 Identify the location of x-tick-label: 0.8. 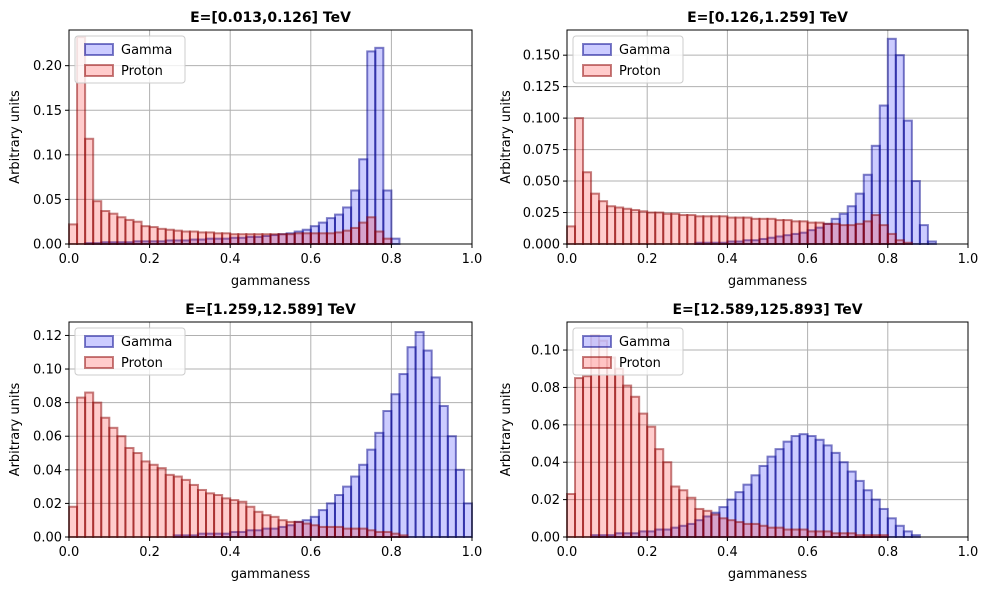
(391, 552).